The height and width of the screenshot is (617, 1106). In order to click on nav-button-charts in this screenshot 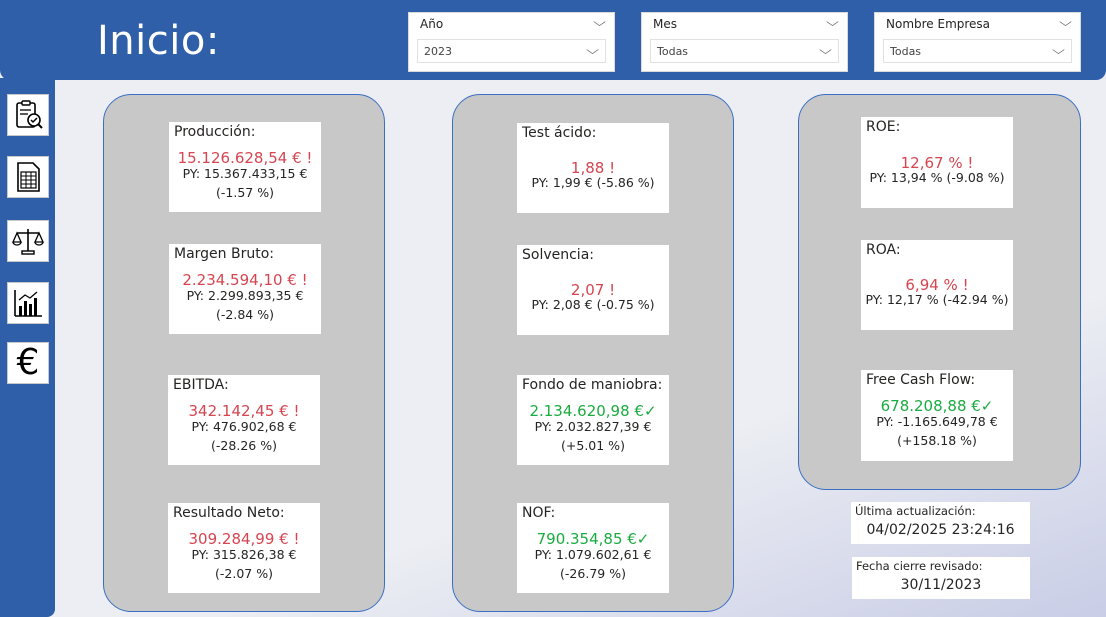, I will do `click(28, 303)`.